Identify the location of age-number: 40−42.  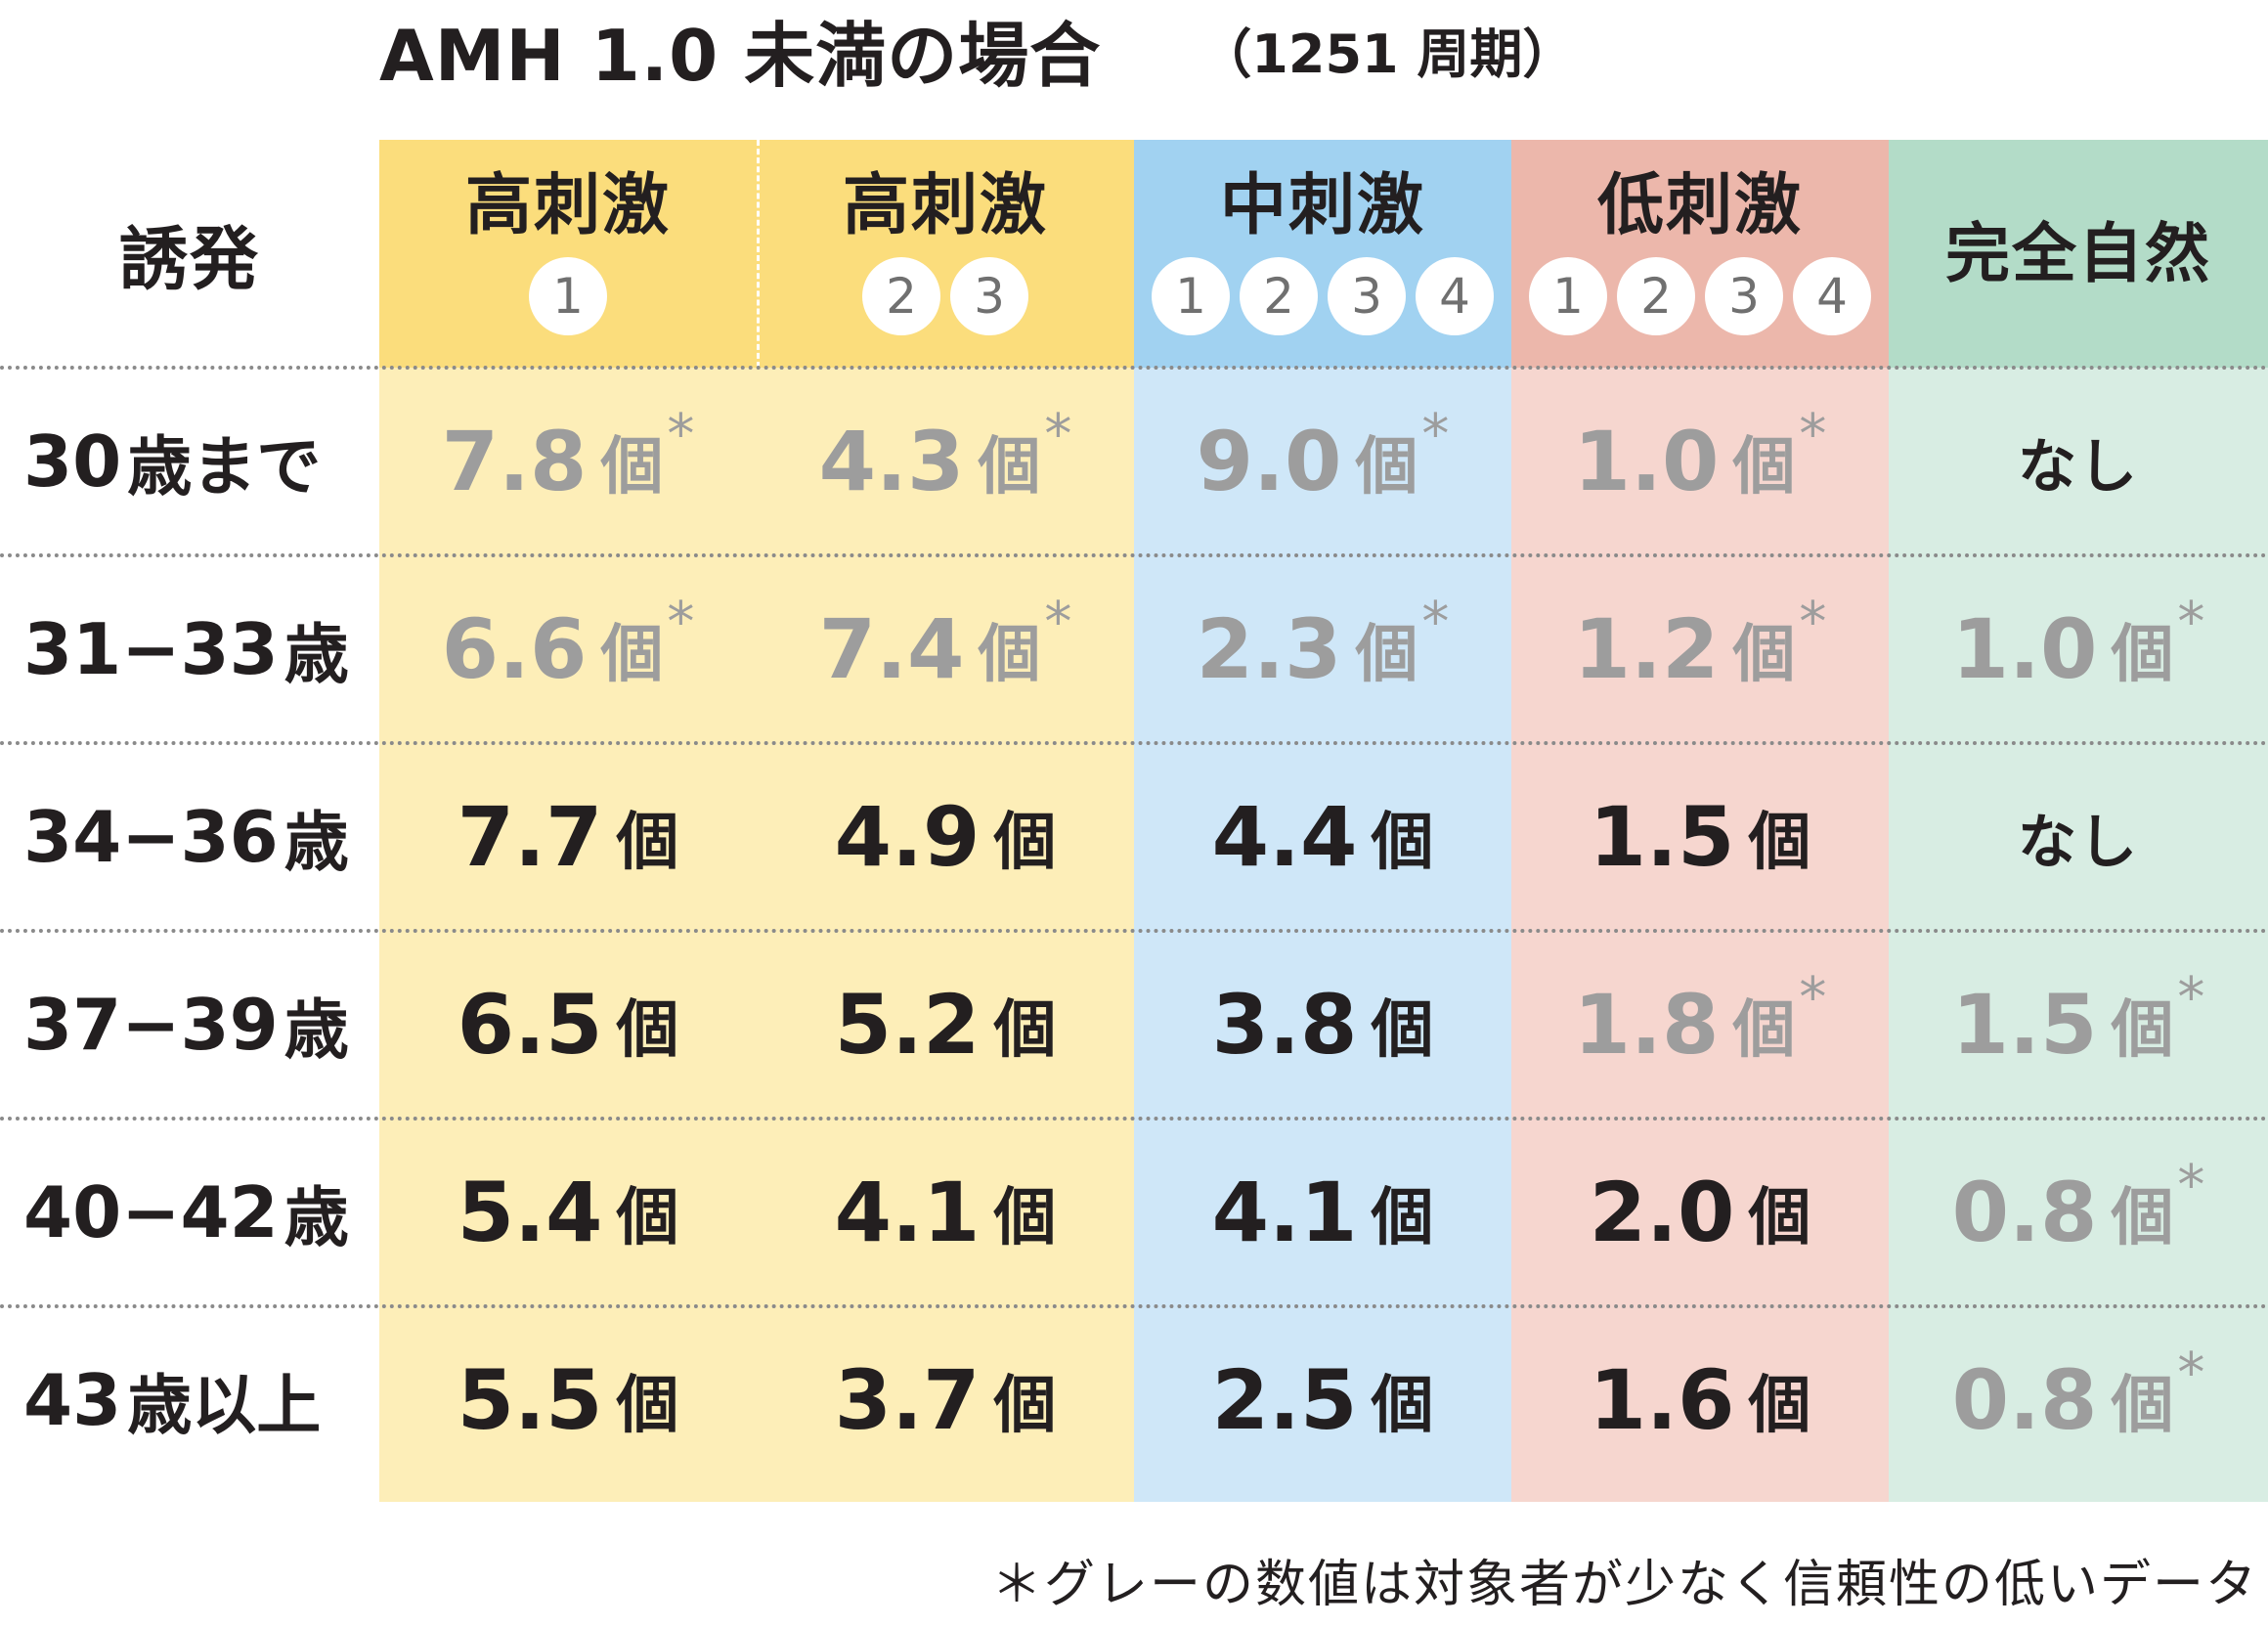
(151, 1212).